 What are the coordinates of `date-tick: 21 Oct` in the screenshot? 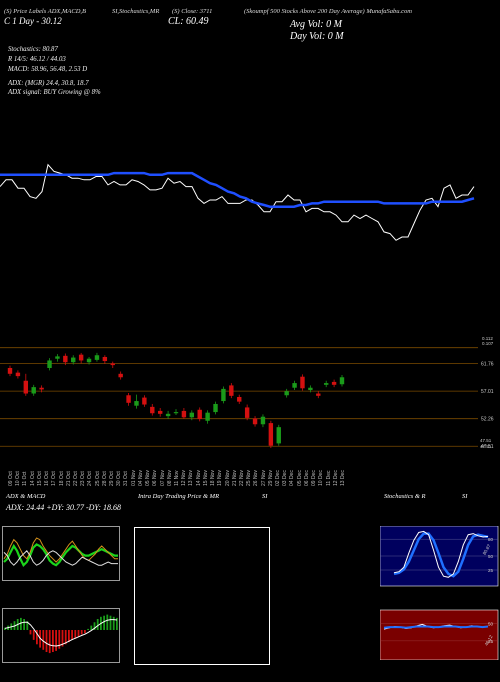 It's located at (68, 478).